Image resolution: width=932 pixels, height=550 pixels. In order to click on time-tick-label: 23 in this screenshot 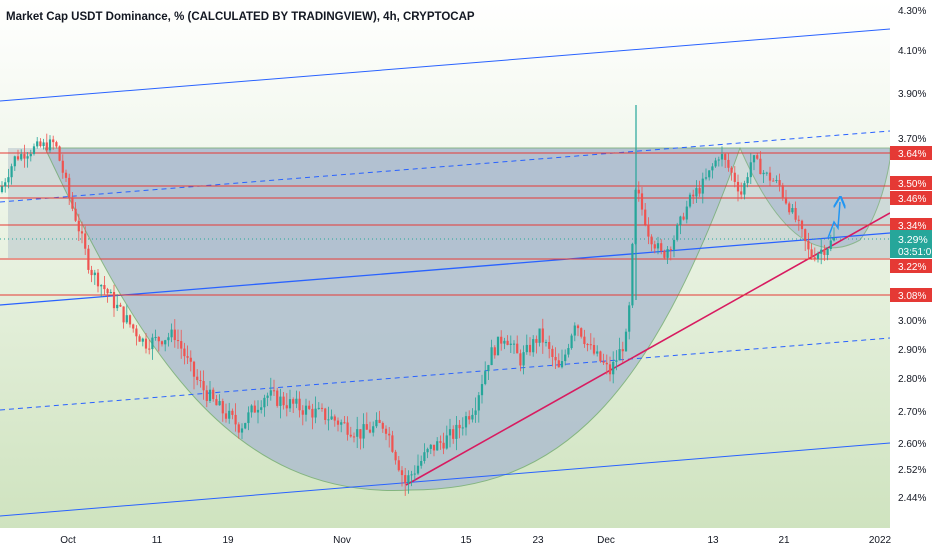, I will do `click(538, 540)`.